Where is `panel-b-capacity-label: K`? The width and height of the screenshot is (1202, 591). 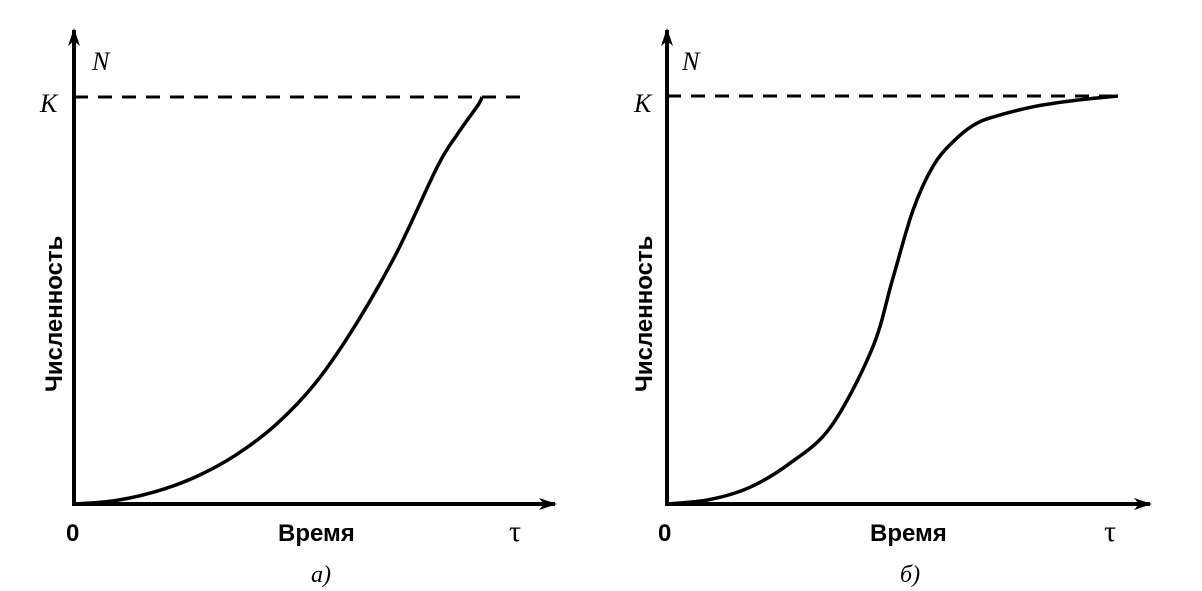
panel-b-capacity-label: K is located at coordinates (643, 103).